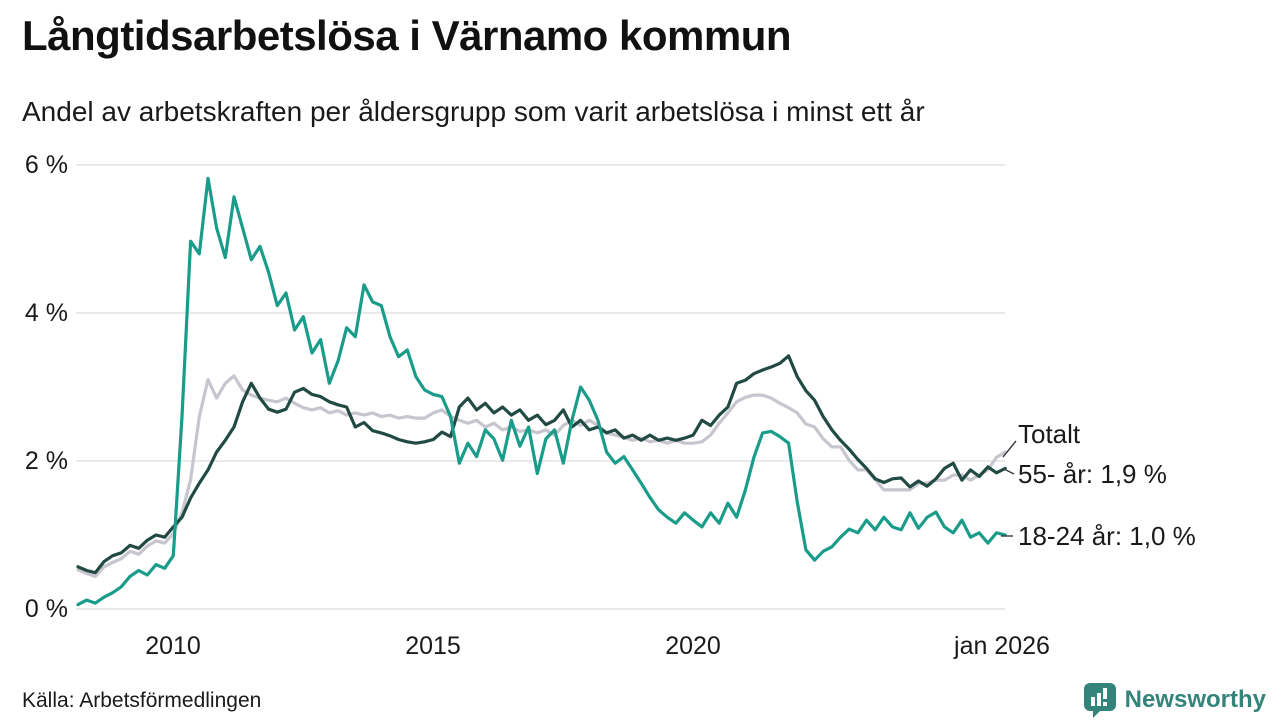 Image resolution: width=1280 pixels, height=720 pixels. I want to click on logo-exclamation-stem, so click(1104, 693).